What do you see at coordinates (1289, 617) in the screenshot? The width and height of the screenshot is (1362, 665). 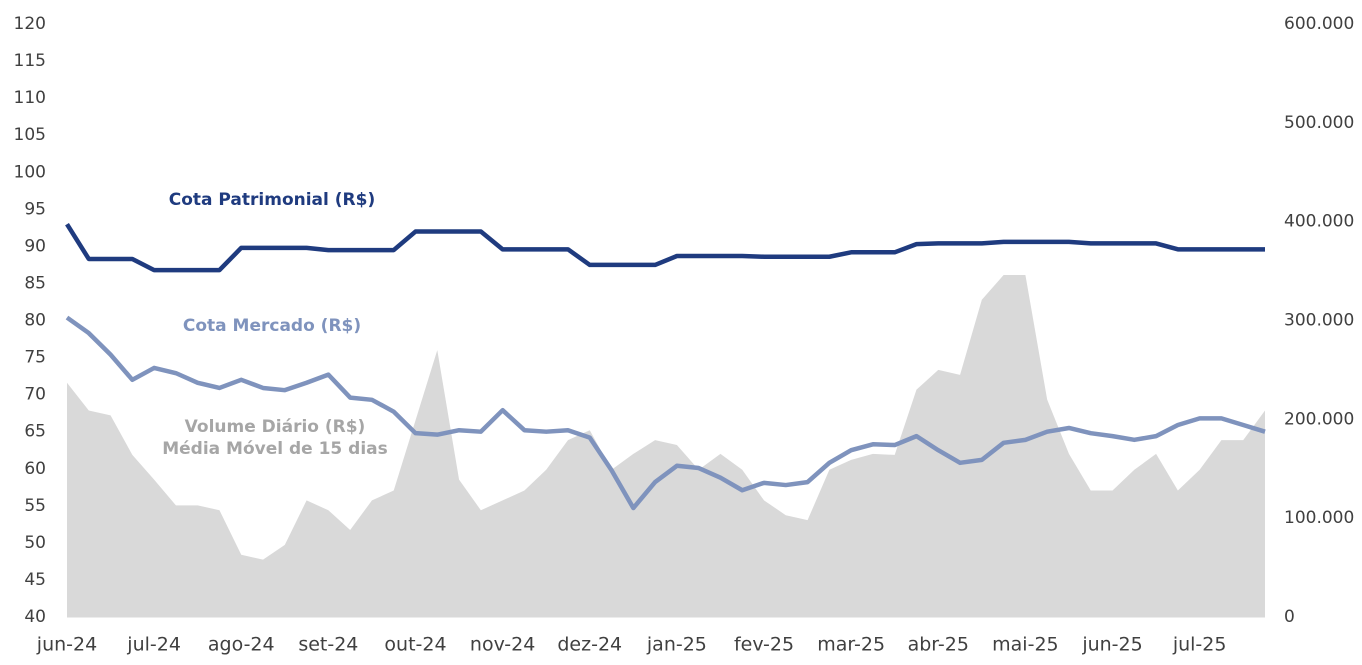 I see `y2-tick-label: 0` at bounding box center [1289, 617].